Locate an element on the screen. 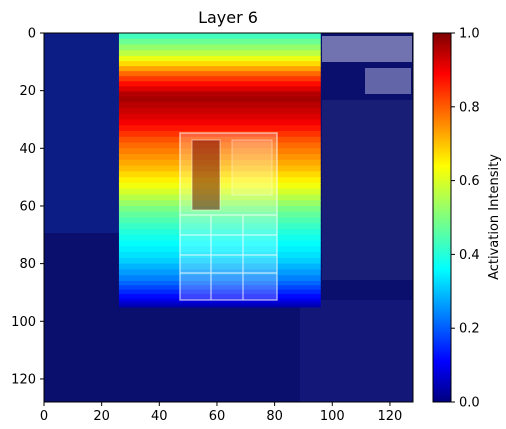 The height and width of the screenshot is (429, 506). building-door is located at coordinates (206, 175).